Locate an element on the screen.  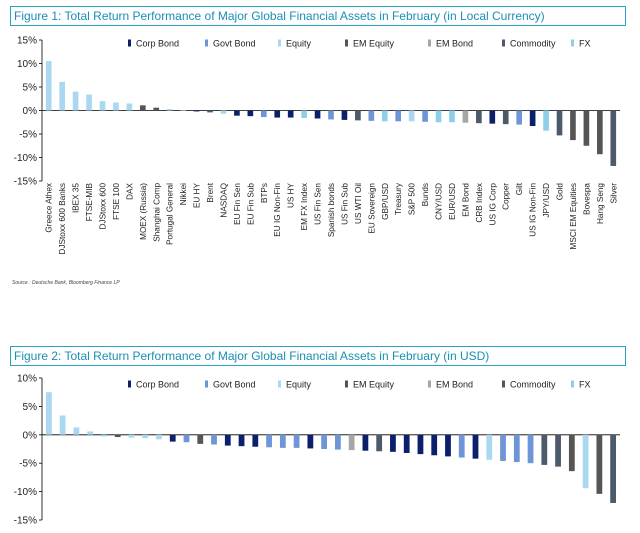
x-tick-label: NASDAQ is located at coordinates (223, 200).